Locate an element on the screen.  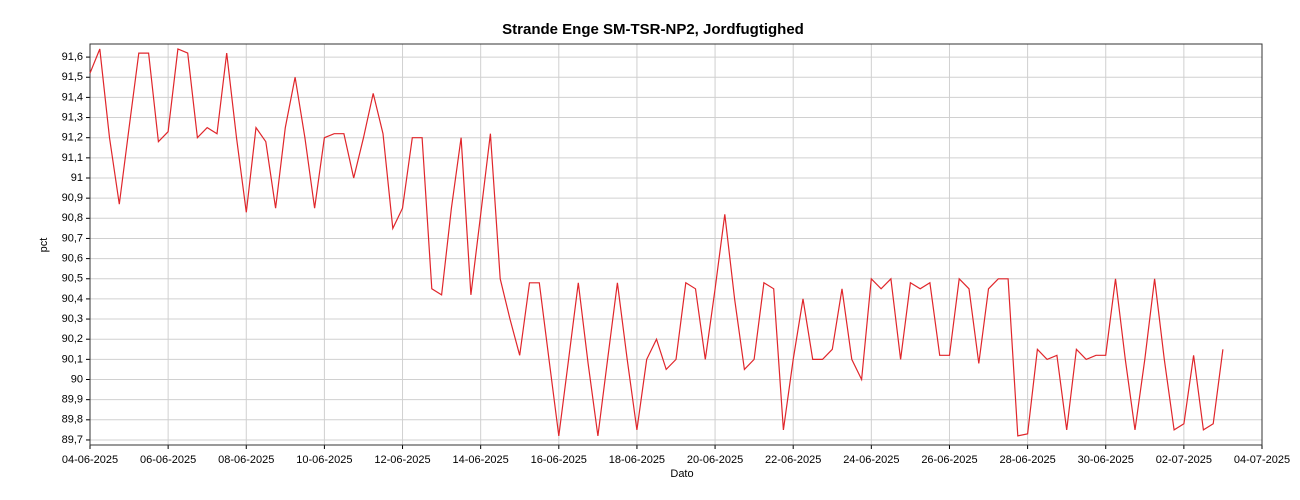
x-axis-label: Dato is located at coordinates (681, 474).